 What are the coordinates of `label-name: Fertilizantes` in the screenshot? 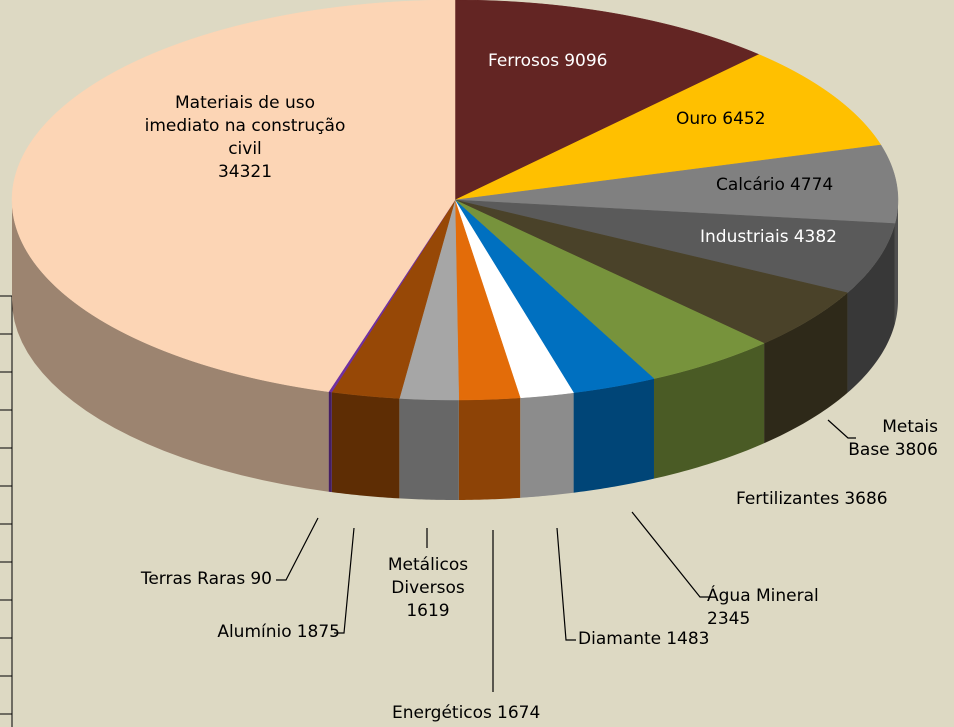 It's located at (788, 499).